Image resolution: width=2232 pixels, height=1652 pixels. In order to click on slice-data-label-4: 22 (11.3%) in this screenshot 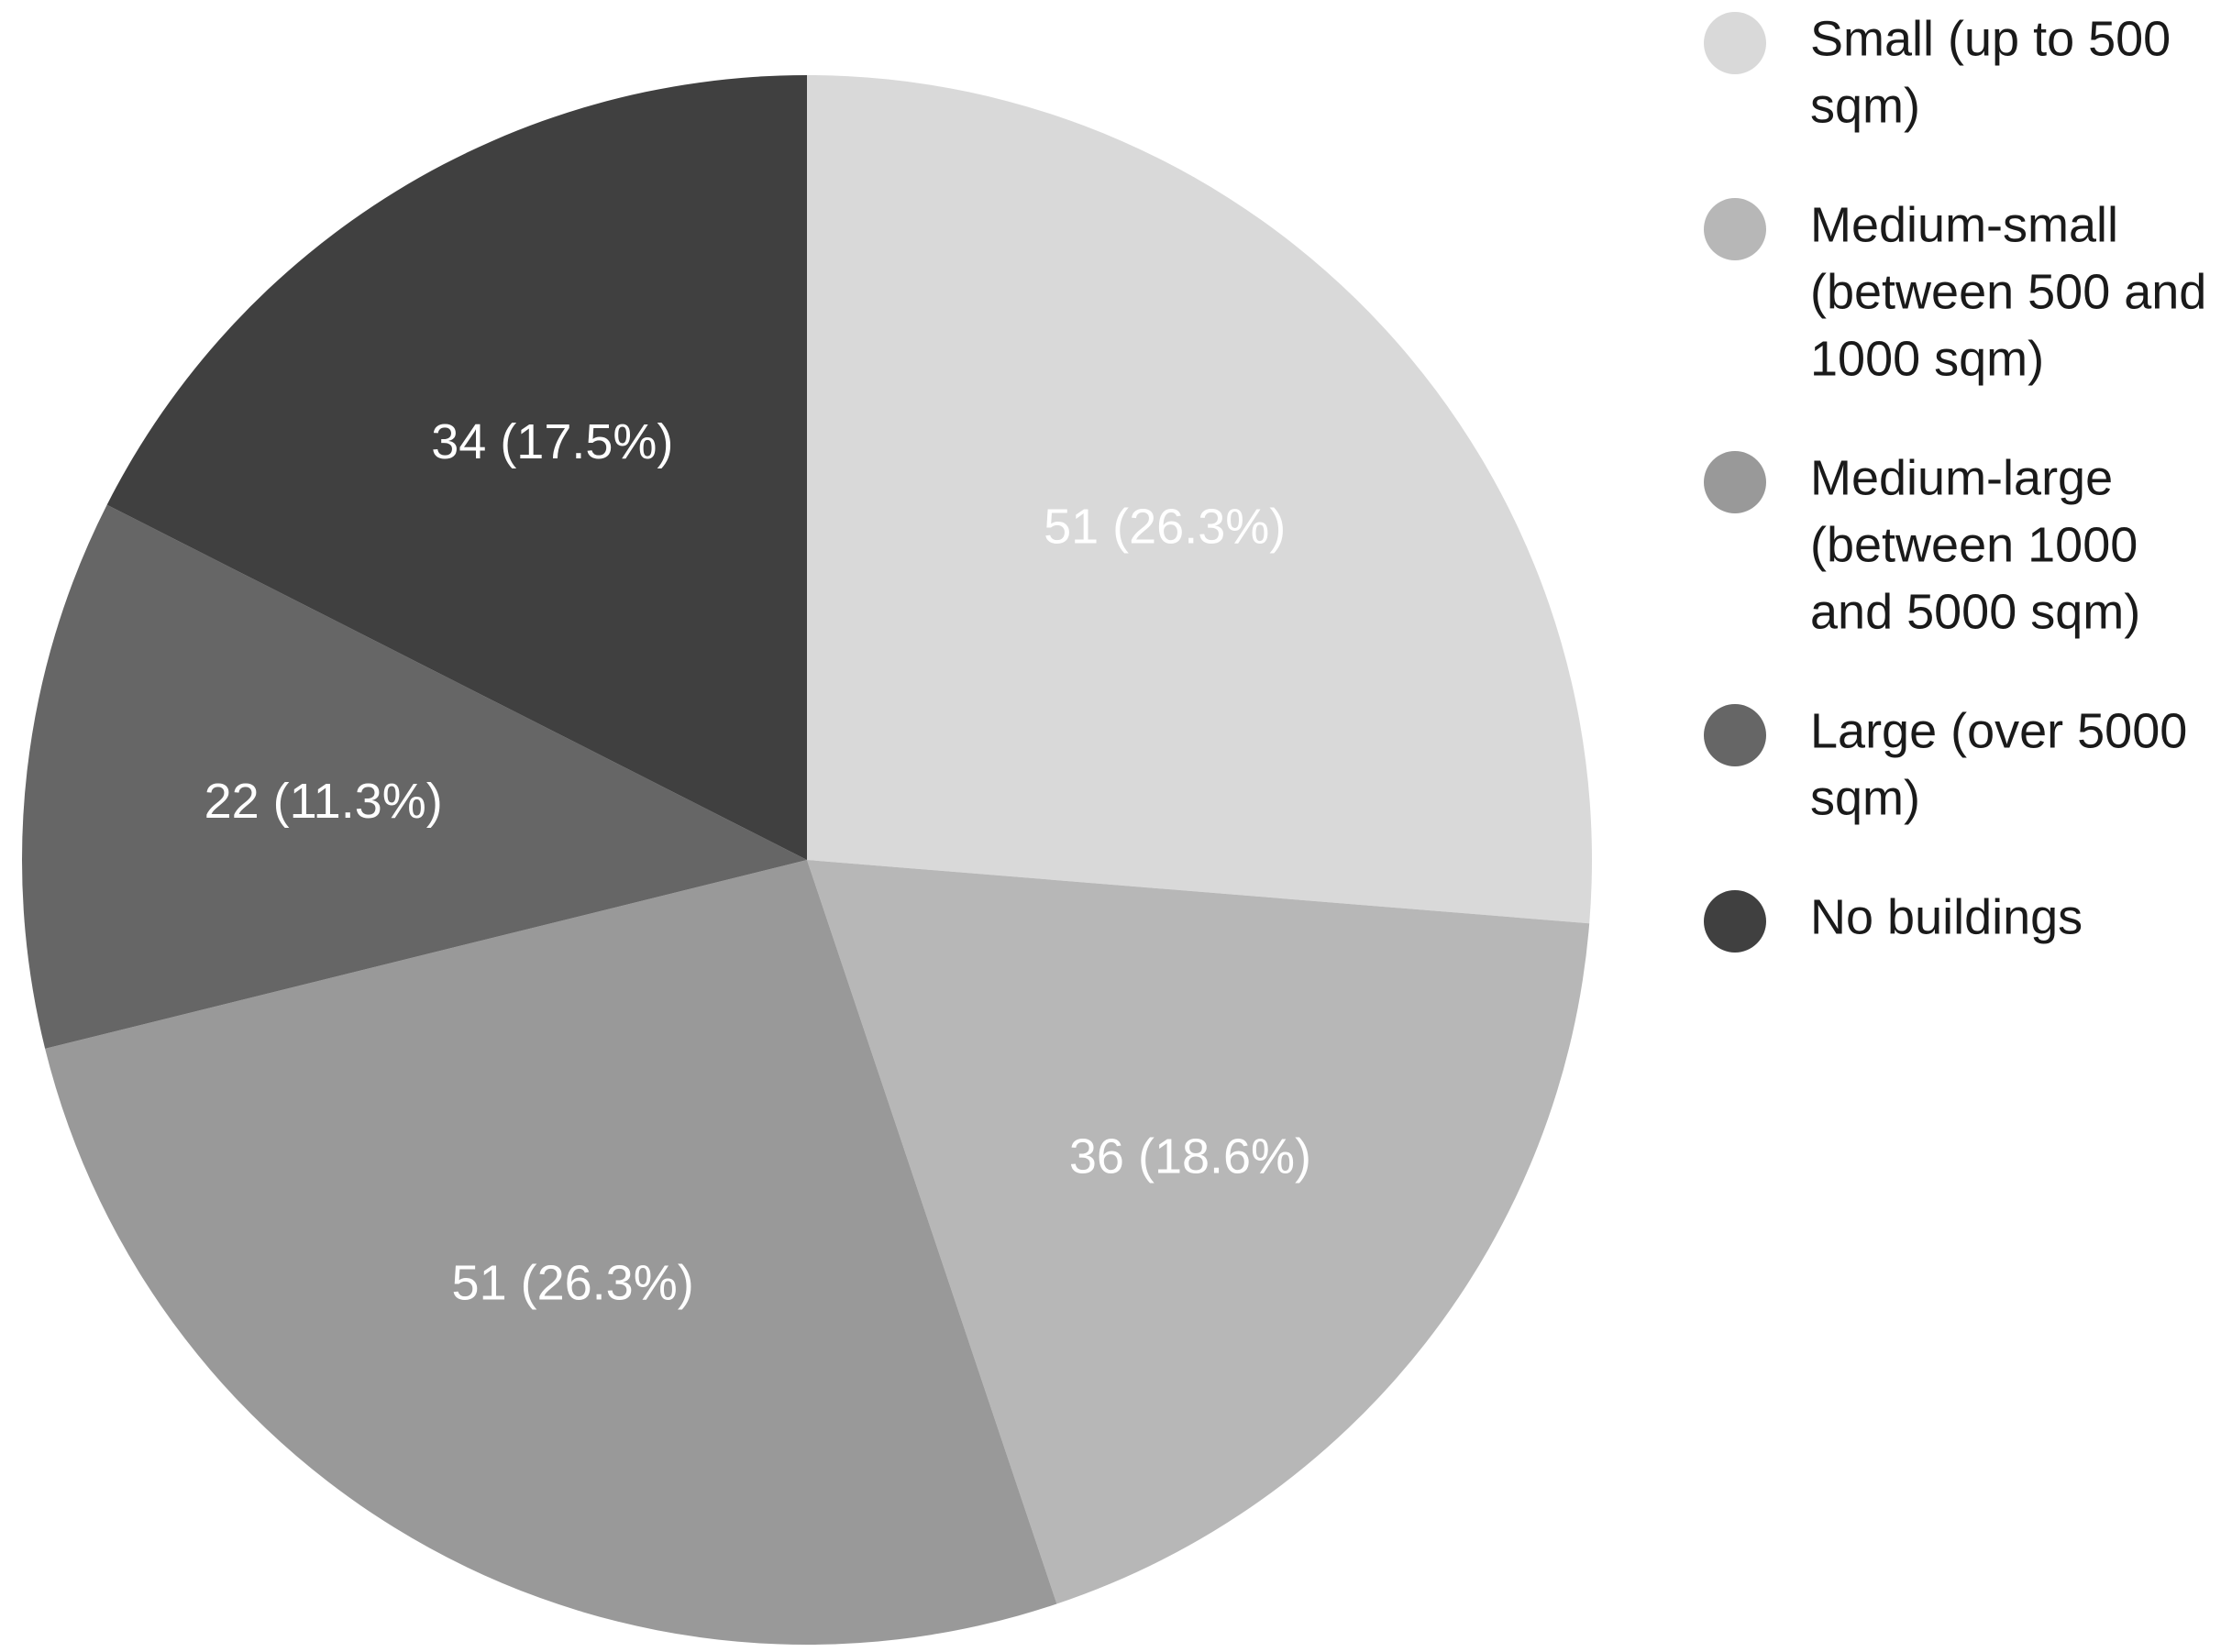, I will do `click(323, 801)`.